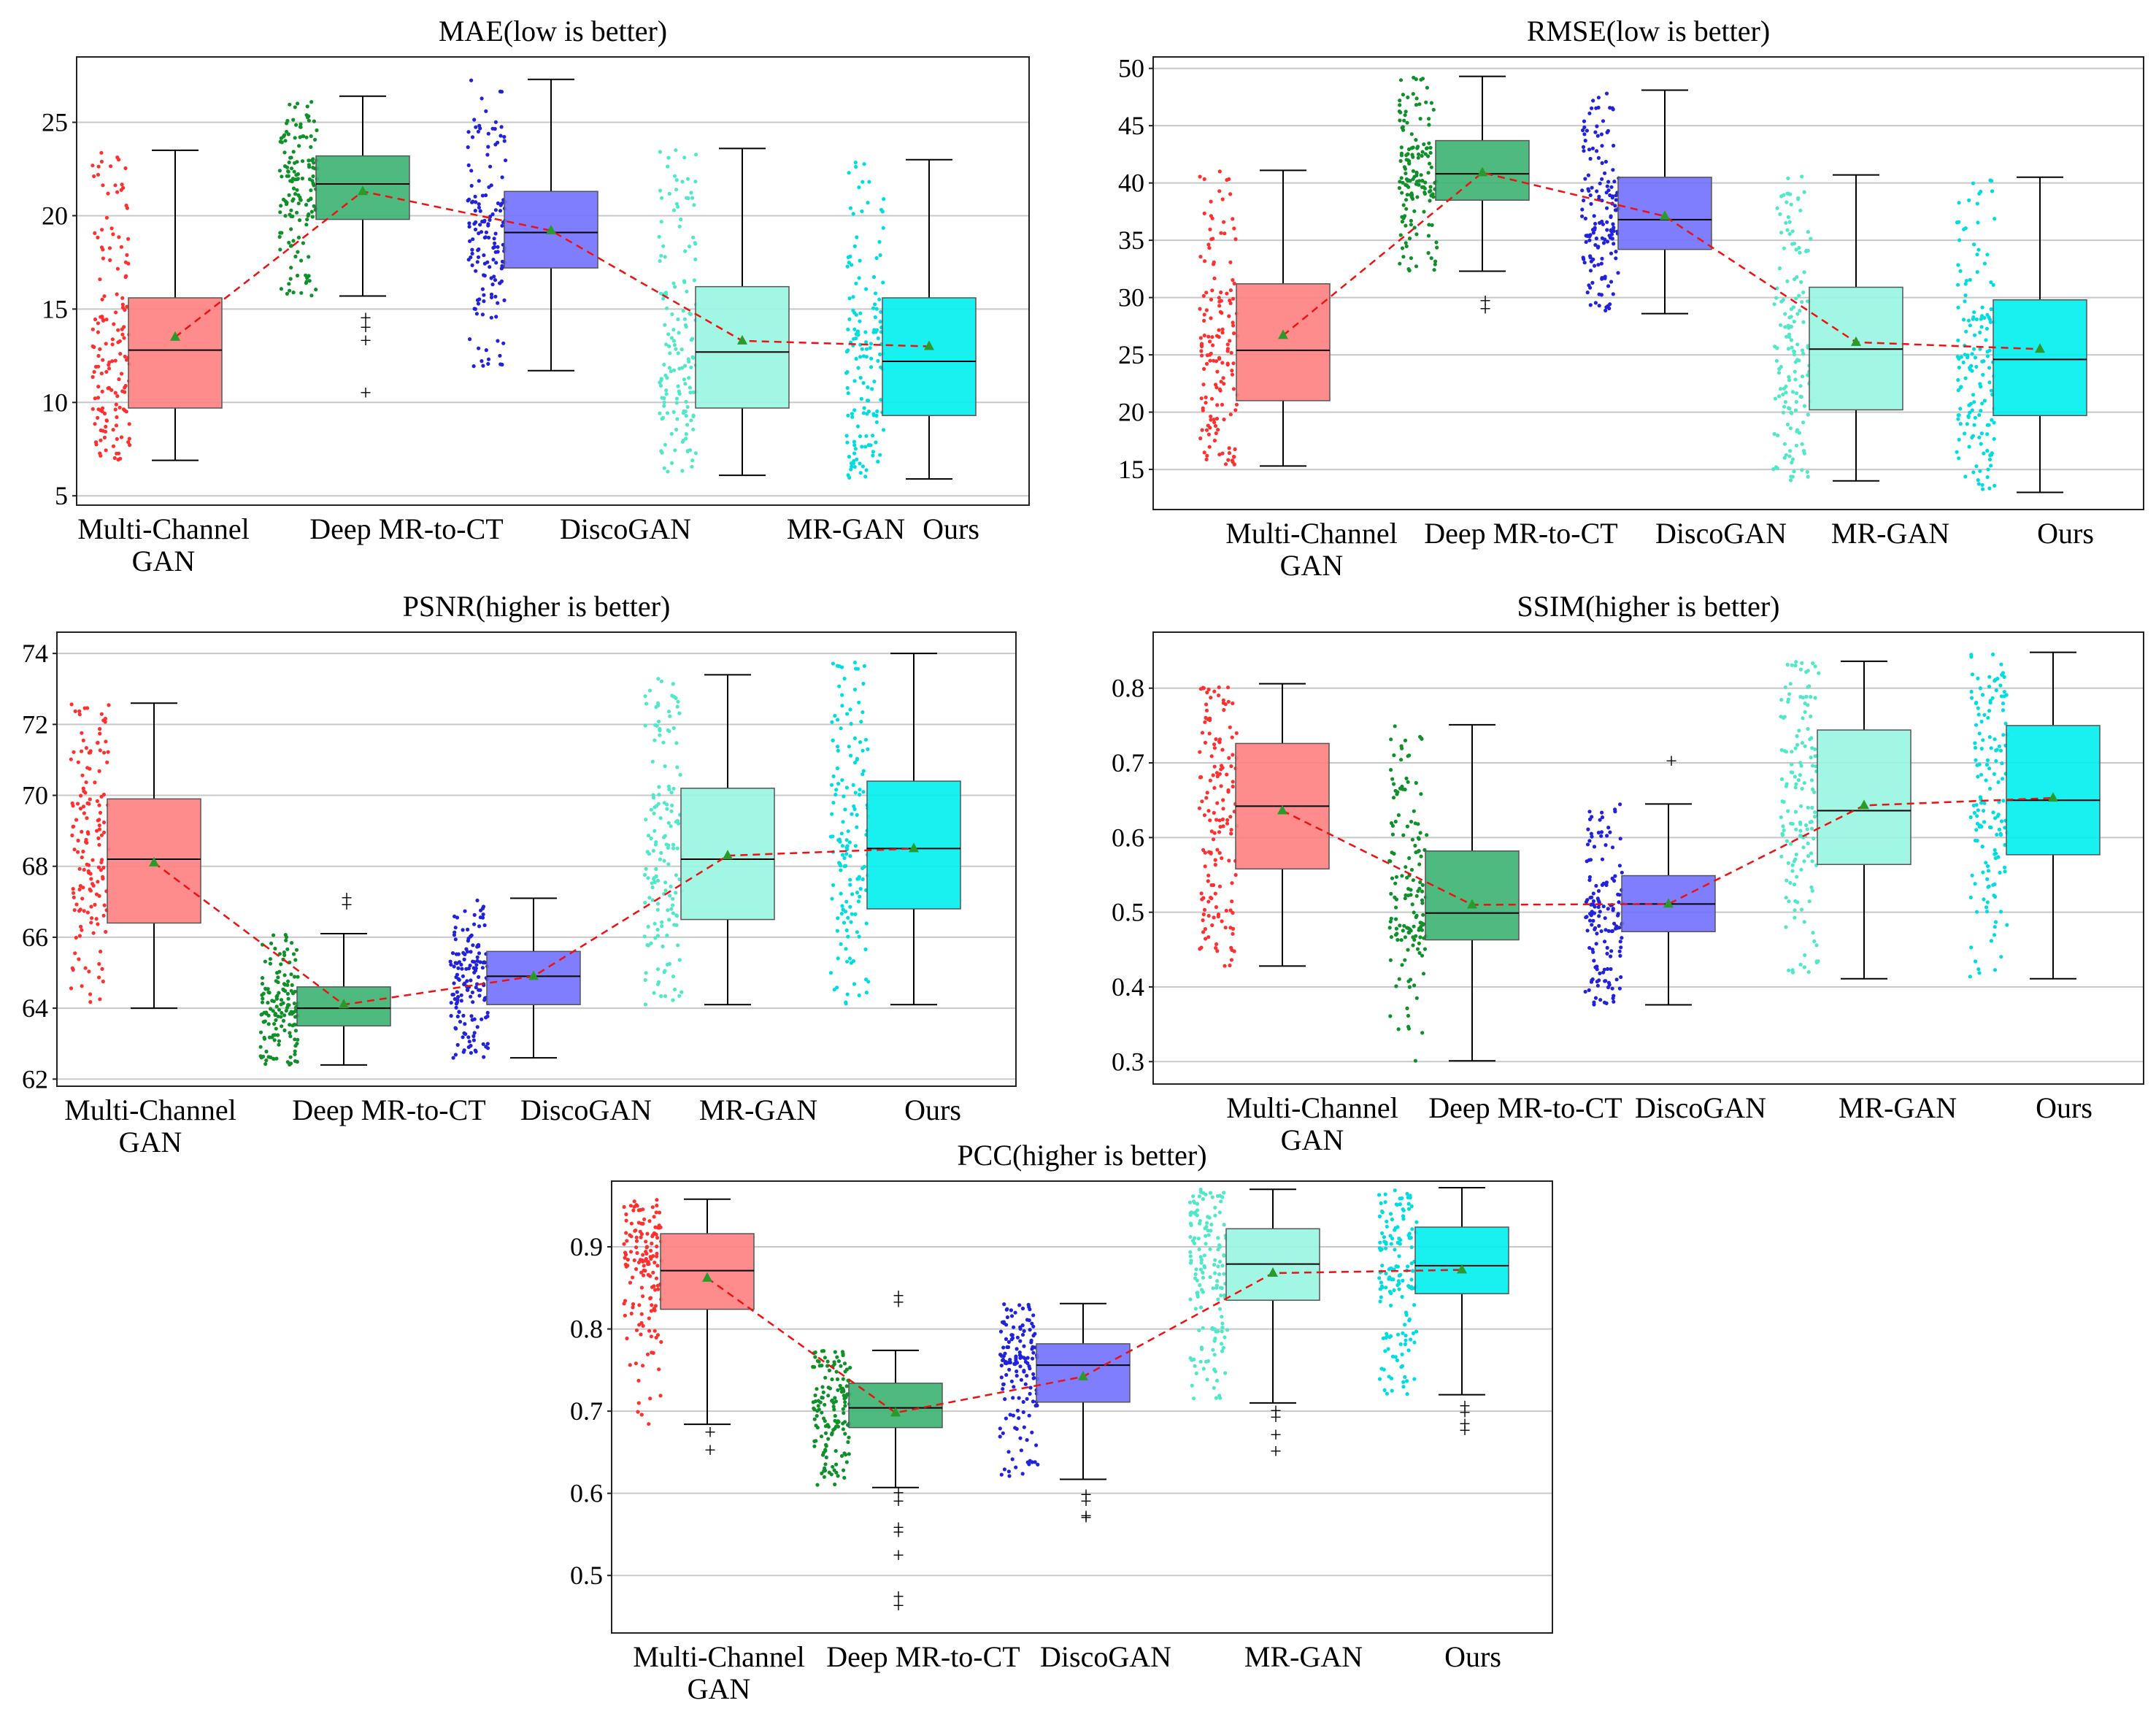 Image resolution: width=2156 pixels, height=1714 pixels. What do you see at coordinates (344, 1004) in the screenshot?
I see `mean-marker` at bounding box center [344, 1004].